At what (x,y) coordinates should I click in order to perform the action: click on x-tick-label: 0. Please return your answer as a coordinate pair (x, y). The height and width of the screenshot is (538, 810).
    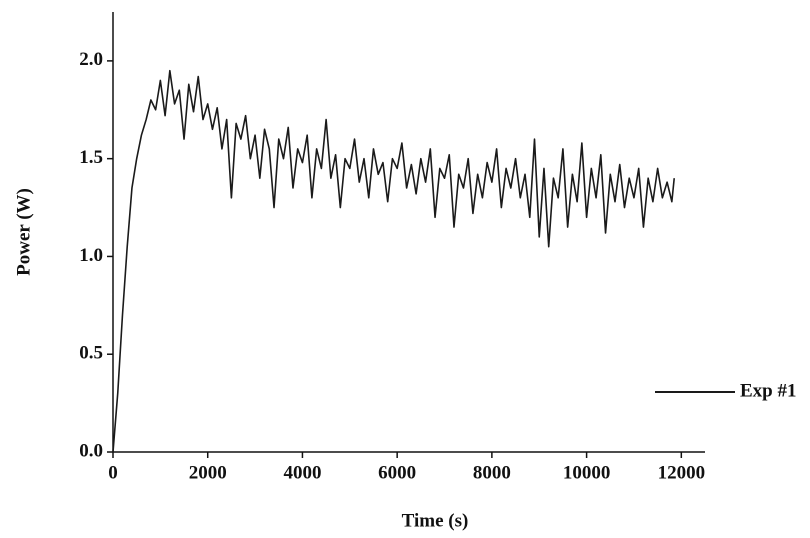
    Looking at the image, I should click on (113, 472).